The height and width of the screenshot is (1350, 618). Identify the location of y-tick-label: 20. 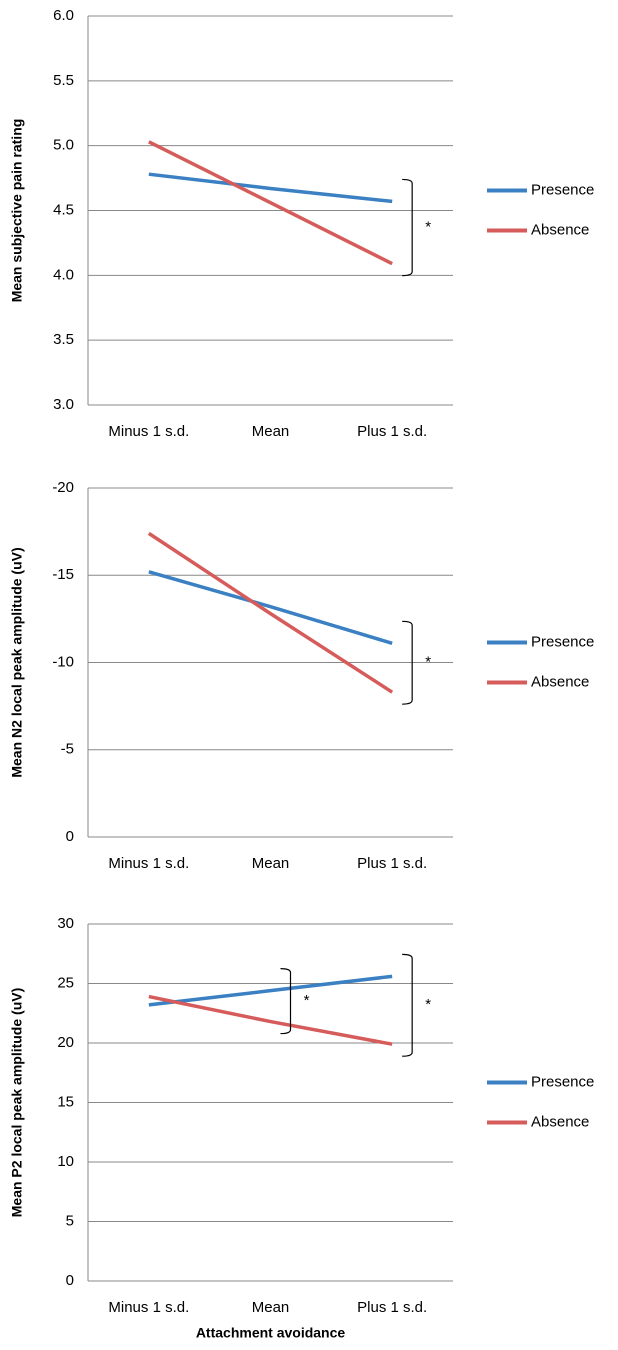
(65, 1042).